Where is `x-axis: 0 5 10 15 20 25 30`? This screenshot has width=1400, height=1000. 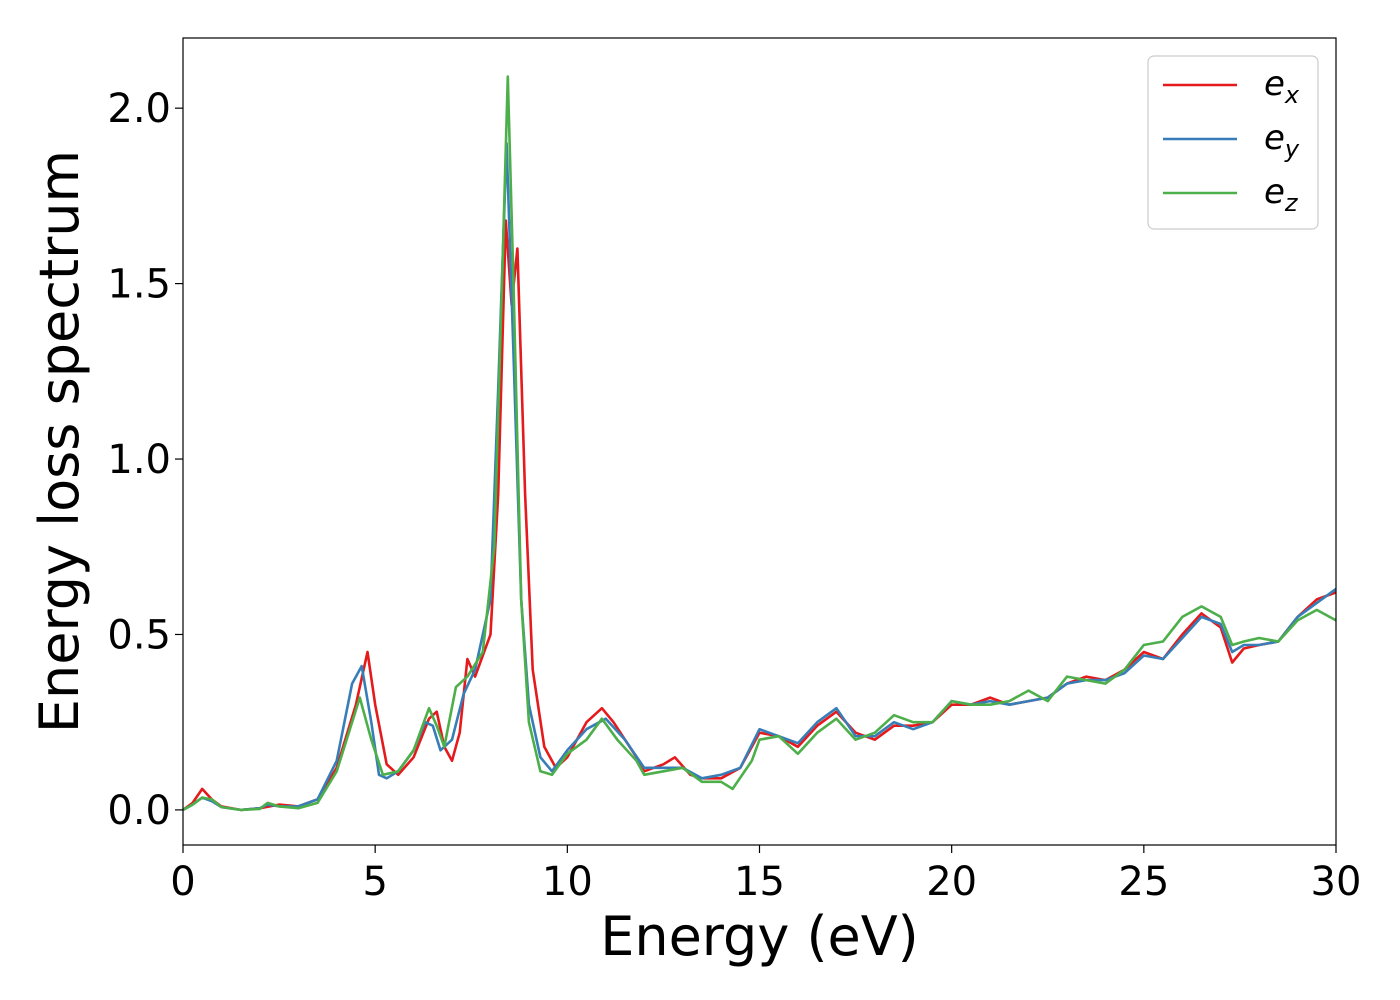
x-axis: 0 5 10 15 20 25 30 is located at coordinates (765, 875).